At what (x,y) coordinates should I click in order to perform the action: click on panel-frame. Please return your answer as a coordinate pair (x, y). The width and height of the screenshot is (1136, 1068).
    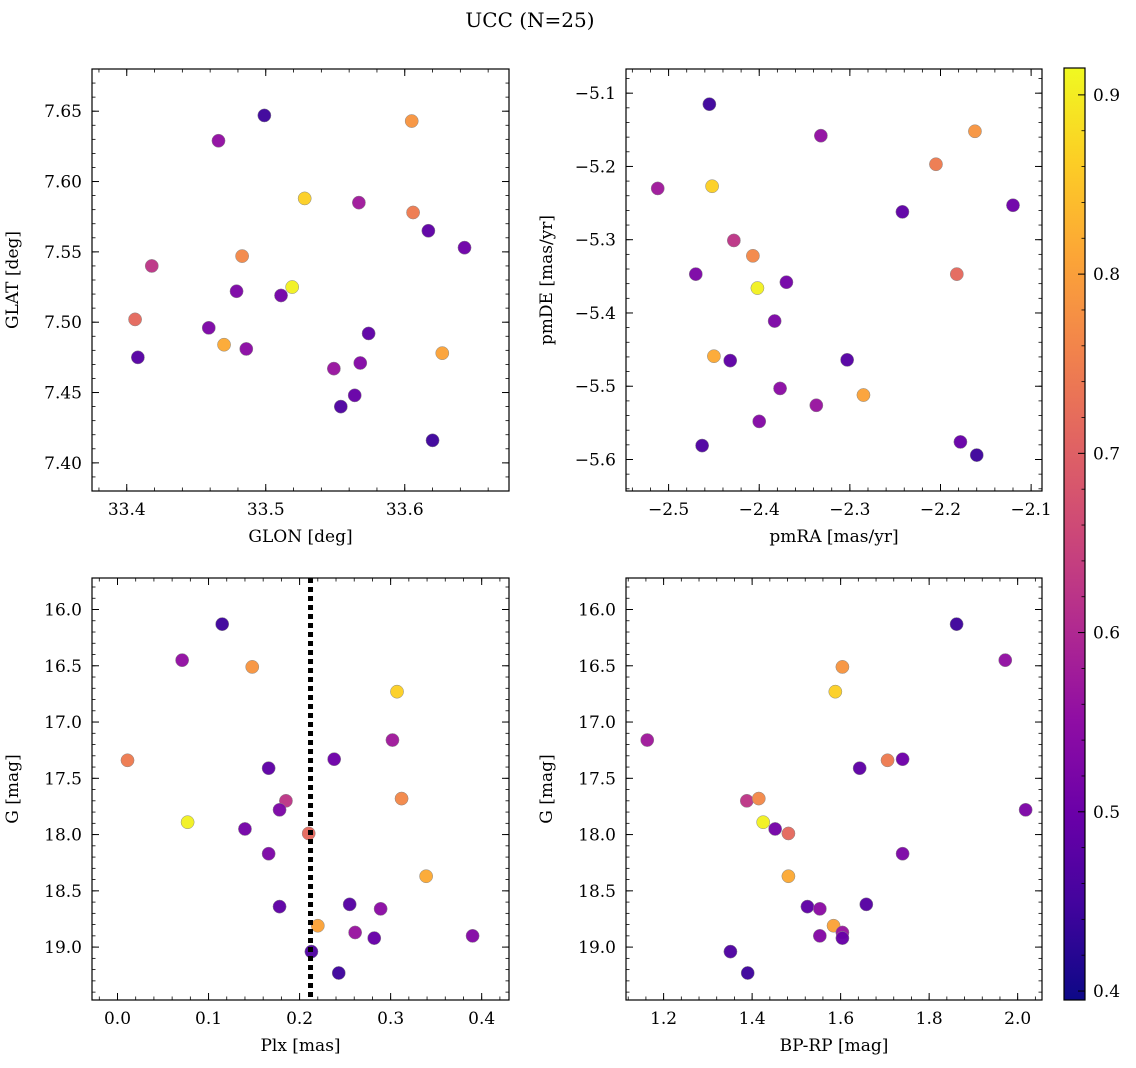
    Looking at the image, I should click on (834, 789).